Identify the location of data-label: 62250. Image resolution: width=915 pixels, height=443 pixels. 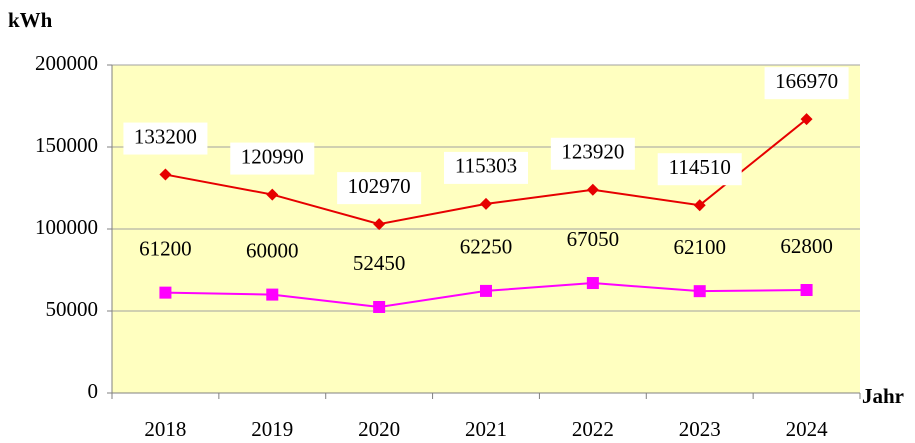
(486, 247).